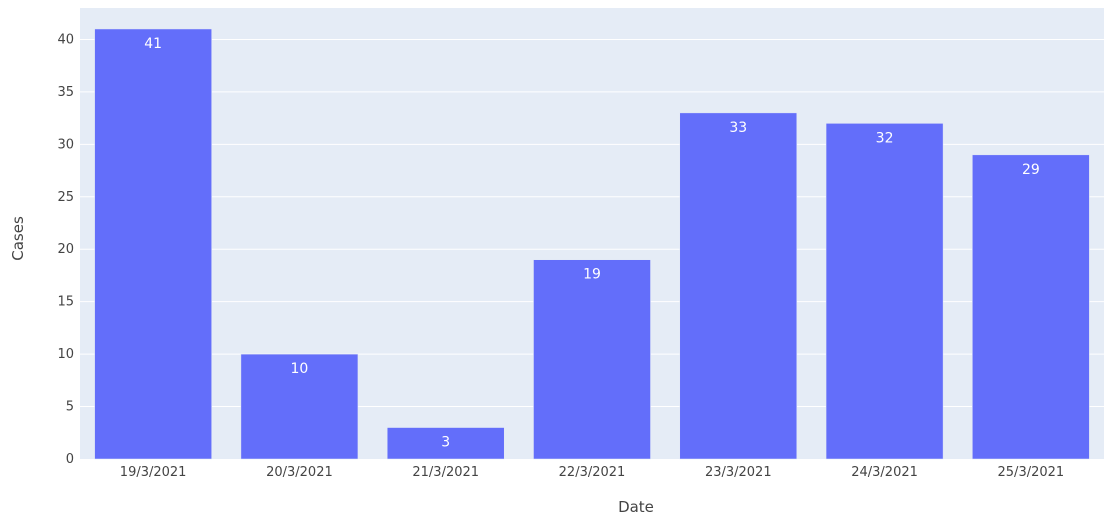  What do you see at coordinates (738, 128) in the screenshot?
I see `bar-value-label: 33` at bounding box center [738, 128].